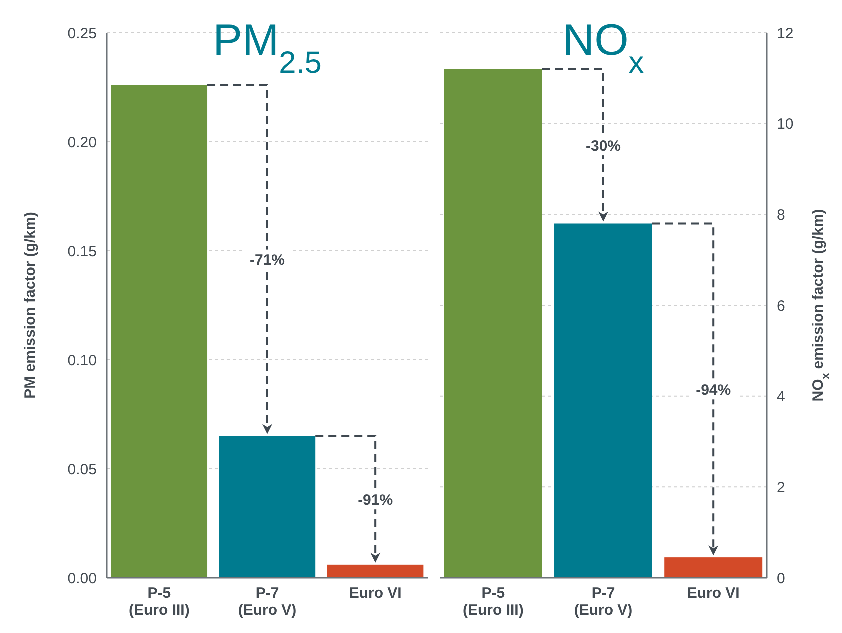 The image size is (842, 633). I want to click on y-tick-label: 0.25, so click(82, 33).